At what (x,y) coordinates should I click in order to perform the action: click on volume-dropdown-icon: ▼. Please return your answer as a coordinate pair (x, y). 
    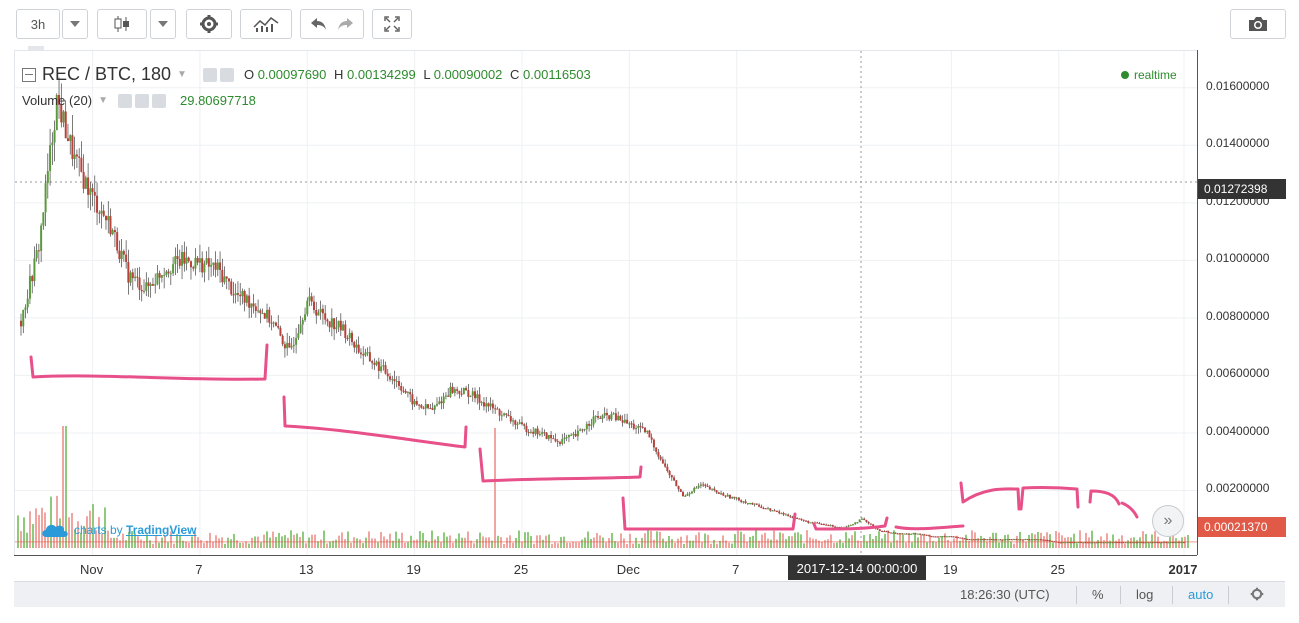
    Looking at the image, I should click on (103, 100).